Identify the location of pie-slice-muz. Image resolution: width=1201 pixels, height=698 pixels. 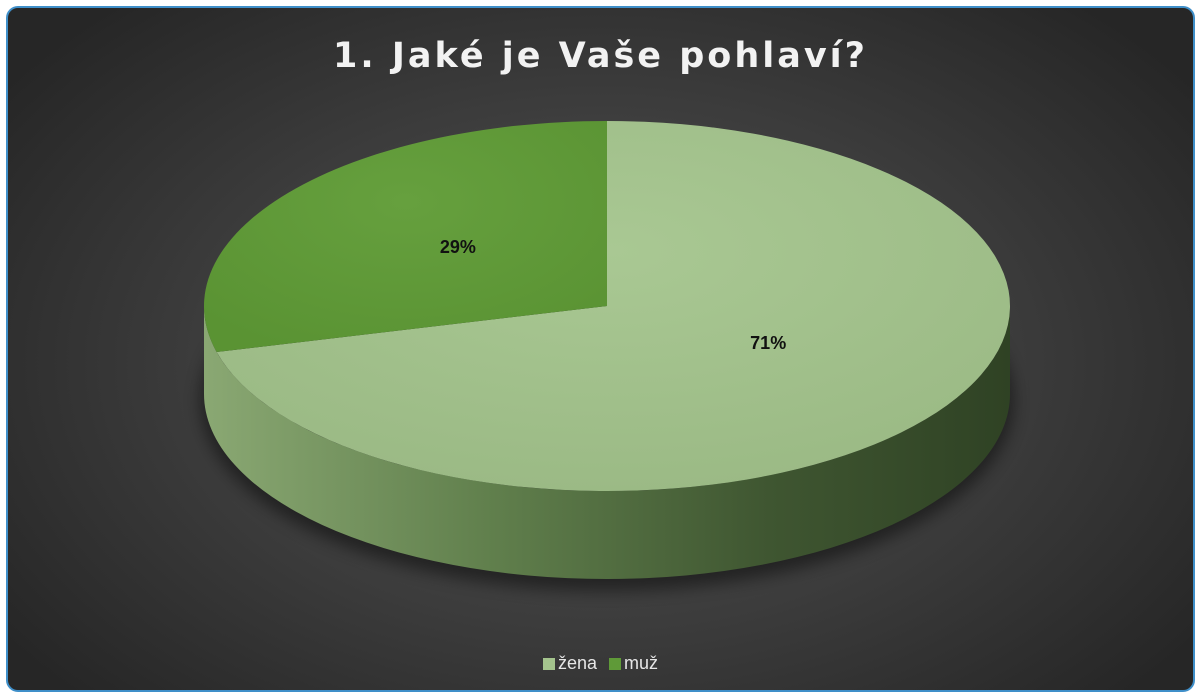
(405, 237).